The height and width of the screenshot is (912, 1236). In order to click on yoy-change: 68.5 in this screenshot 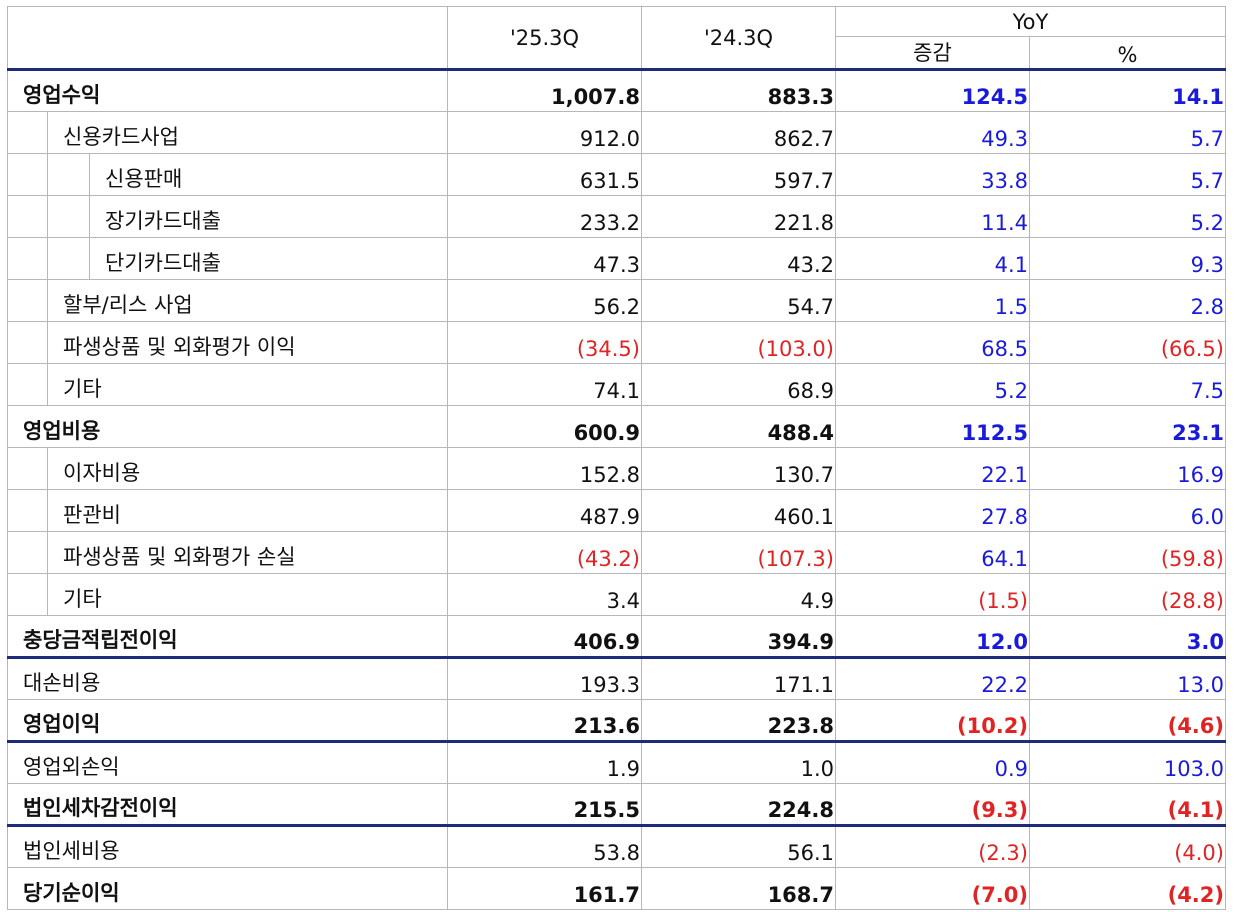, I will do `click(932, 342)`.